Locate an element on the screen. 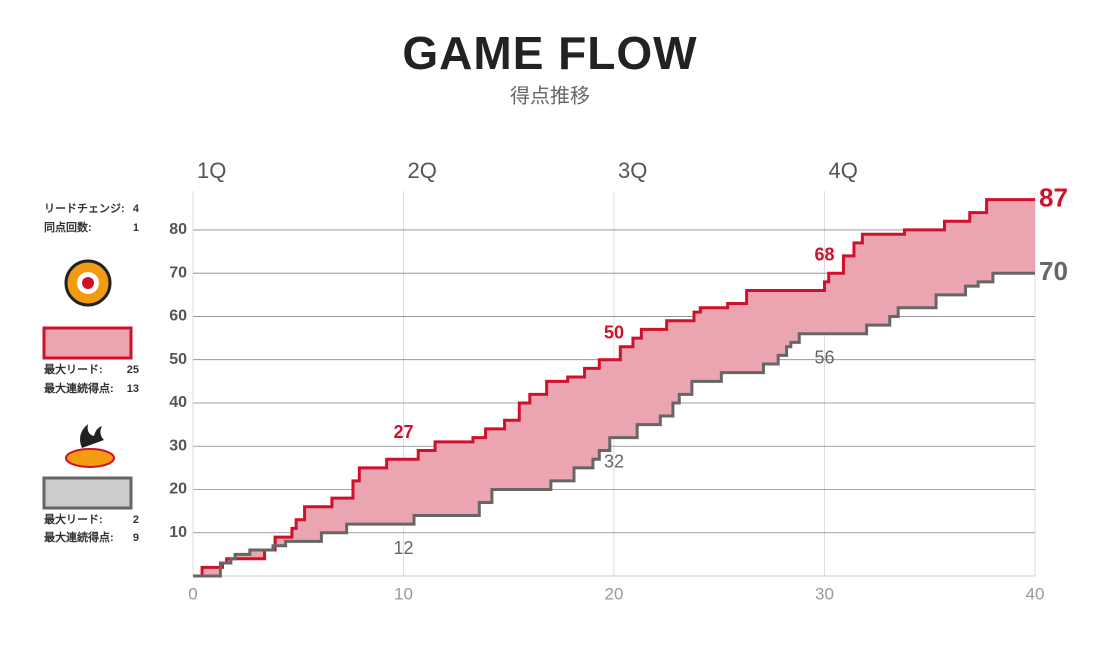 This screenshot has width=1100, height=650. x-tick-label: 0 is located at coordinates (192, 593).